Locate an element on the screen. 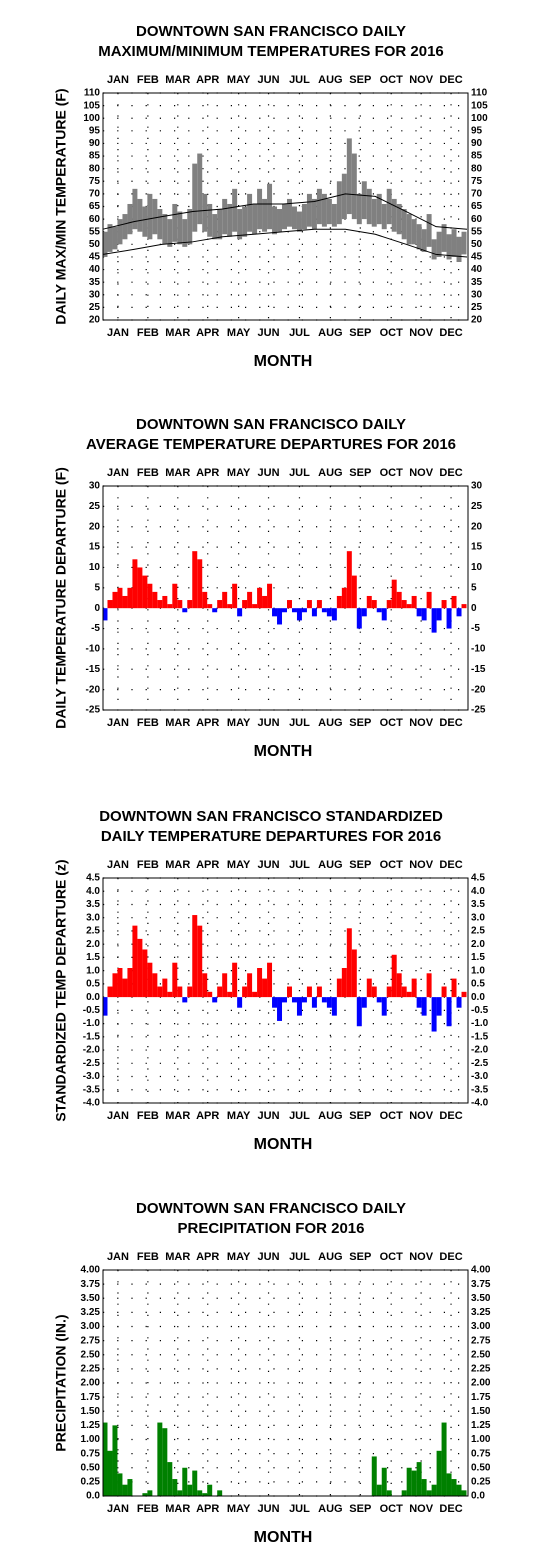  x-tick-label: JUL is located at coordinates (299, 473).